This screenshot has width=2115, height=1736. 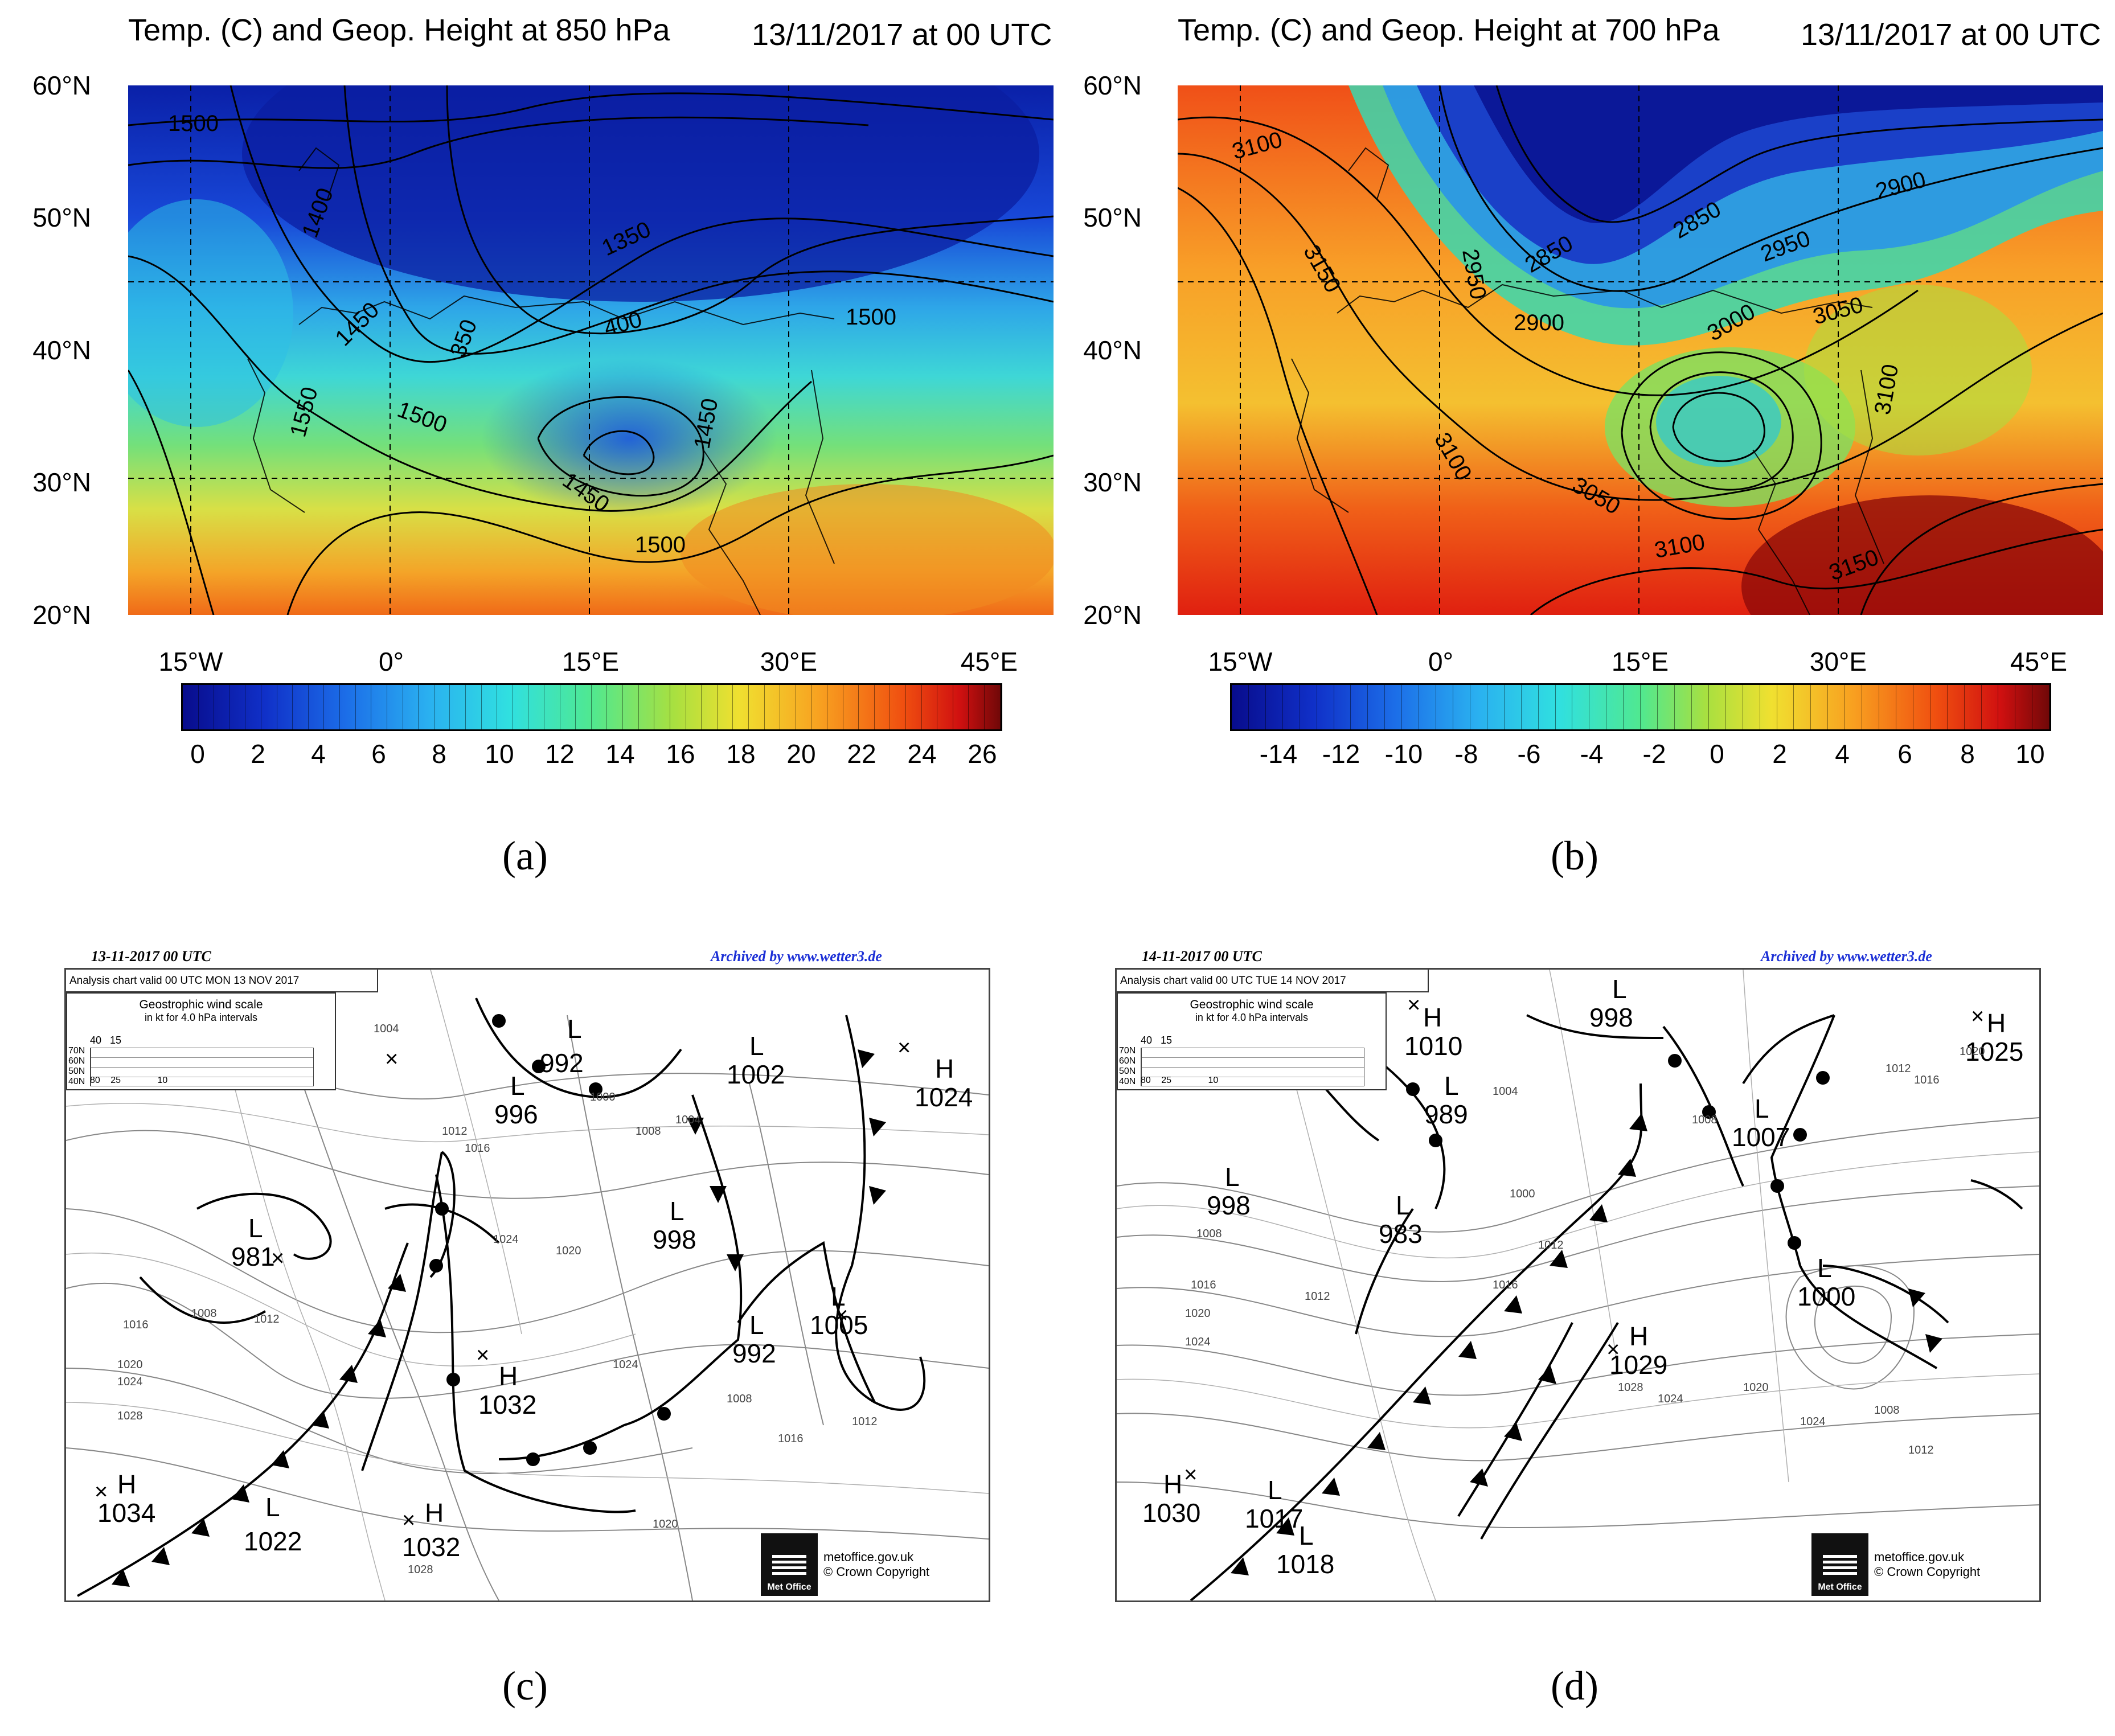 I want to click on panel-d-date-header: 14-11-2017 00 UTC, so click(x=1202, y=957).